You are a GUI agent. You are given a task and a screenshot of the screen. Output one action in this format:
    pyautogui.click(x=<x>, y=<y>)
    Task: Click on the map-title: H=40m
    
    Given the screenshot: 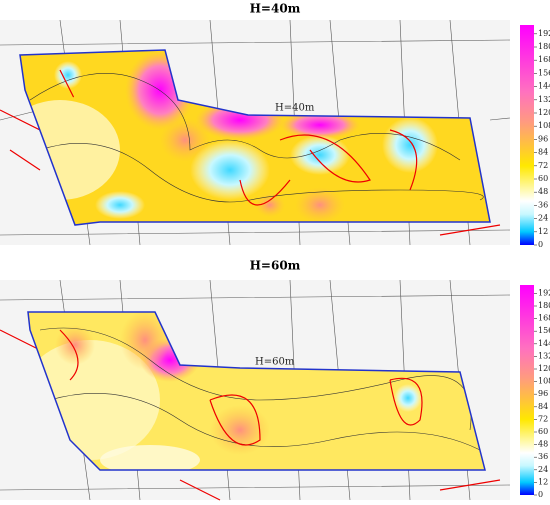 What is the action you would take?
    pyautogui.click(x=275, y=9)
    